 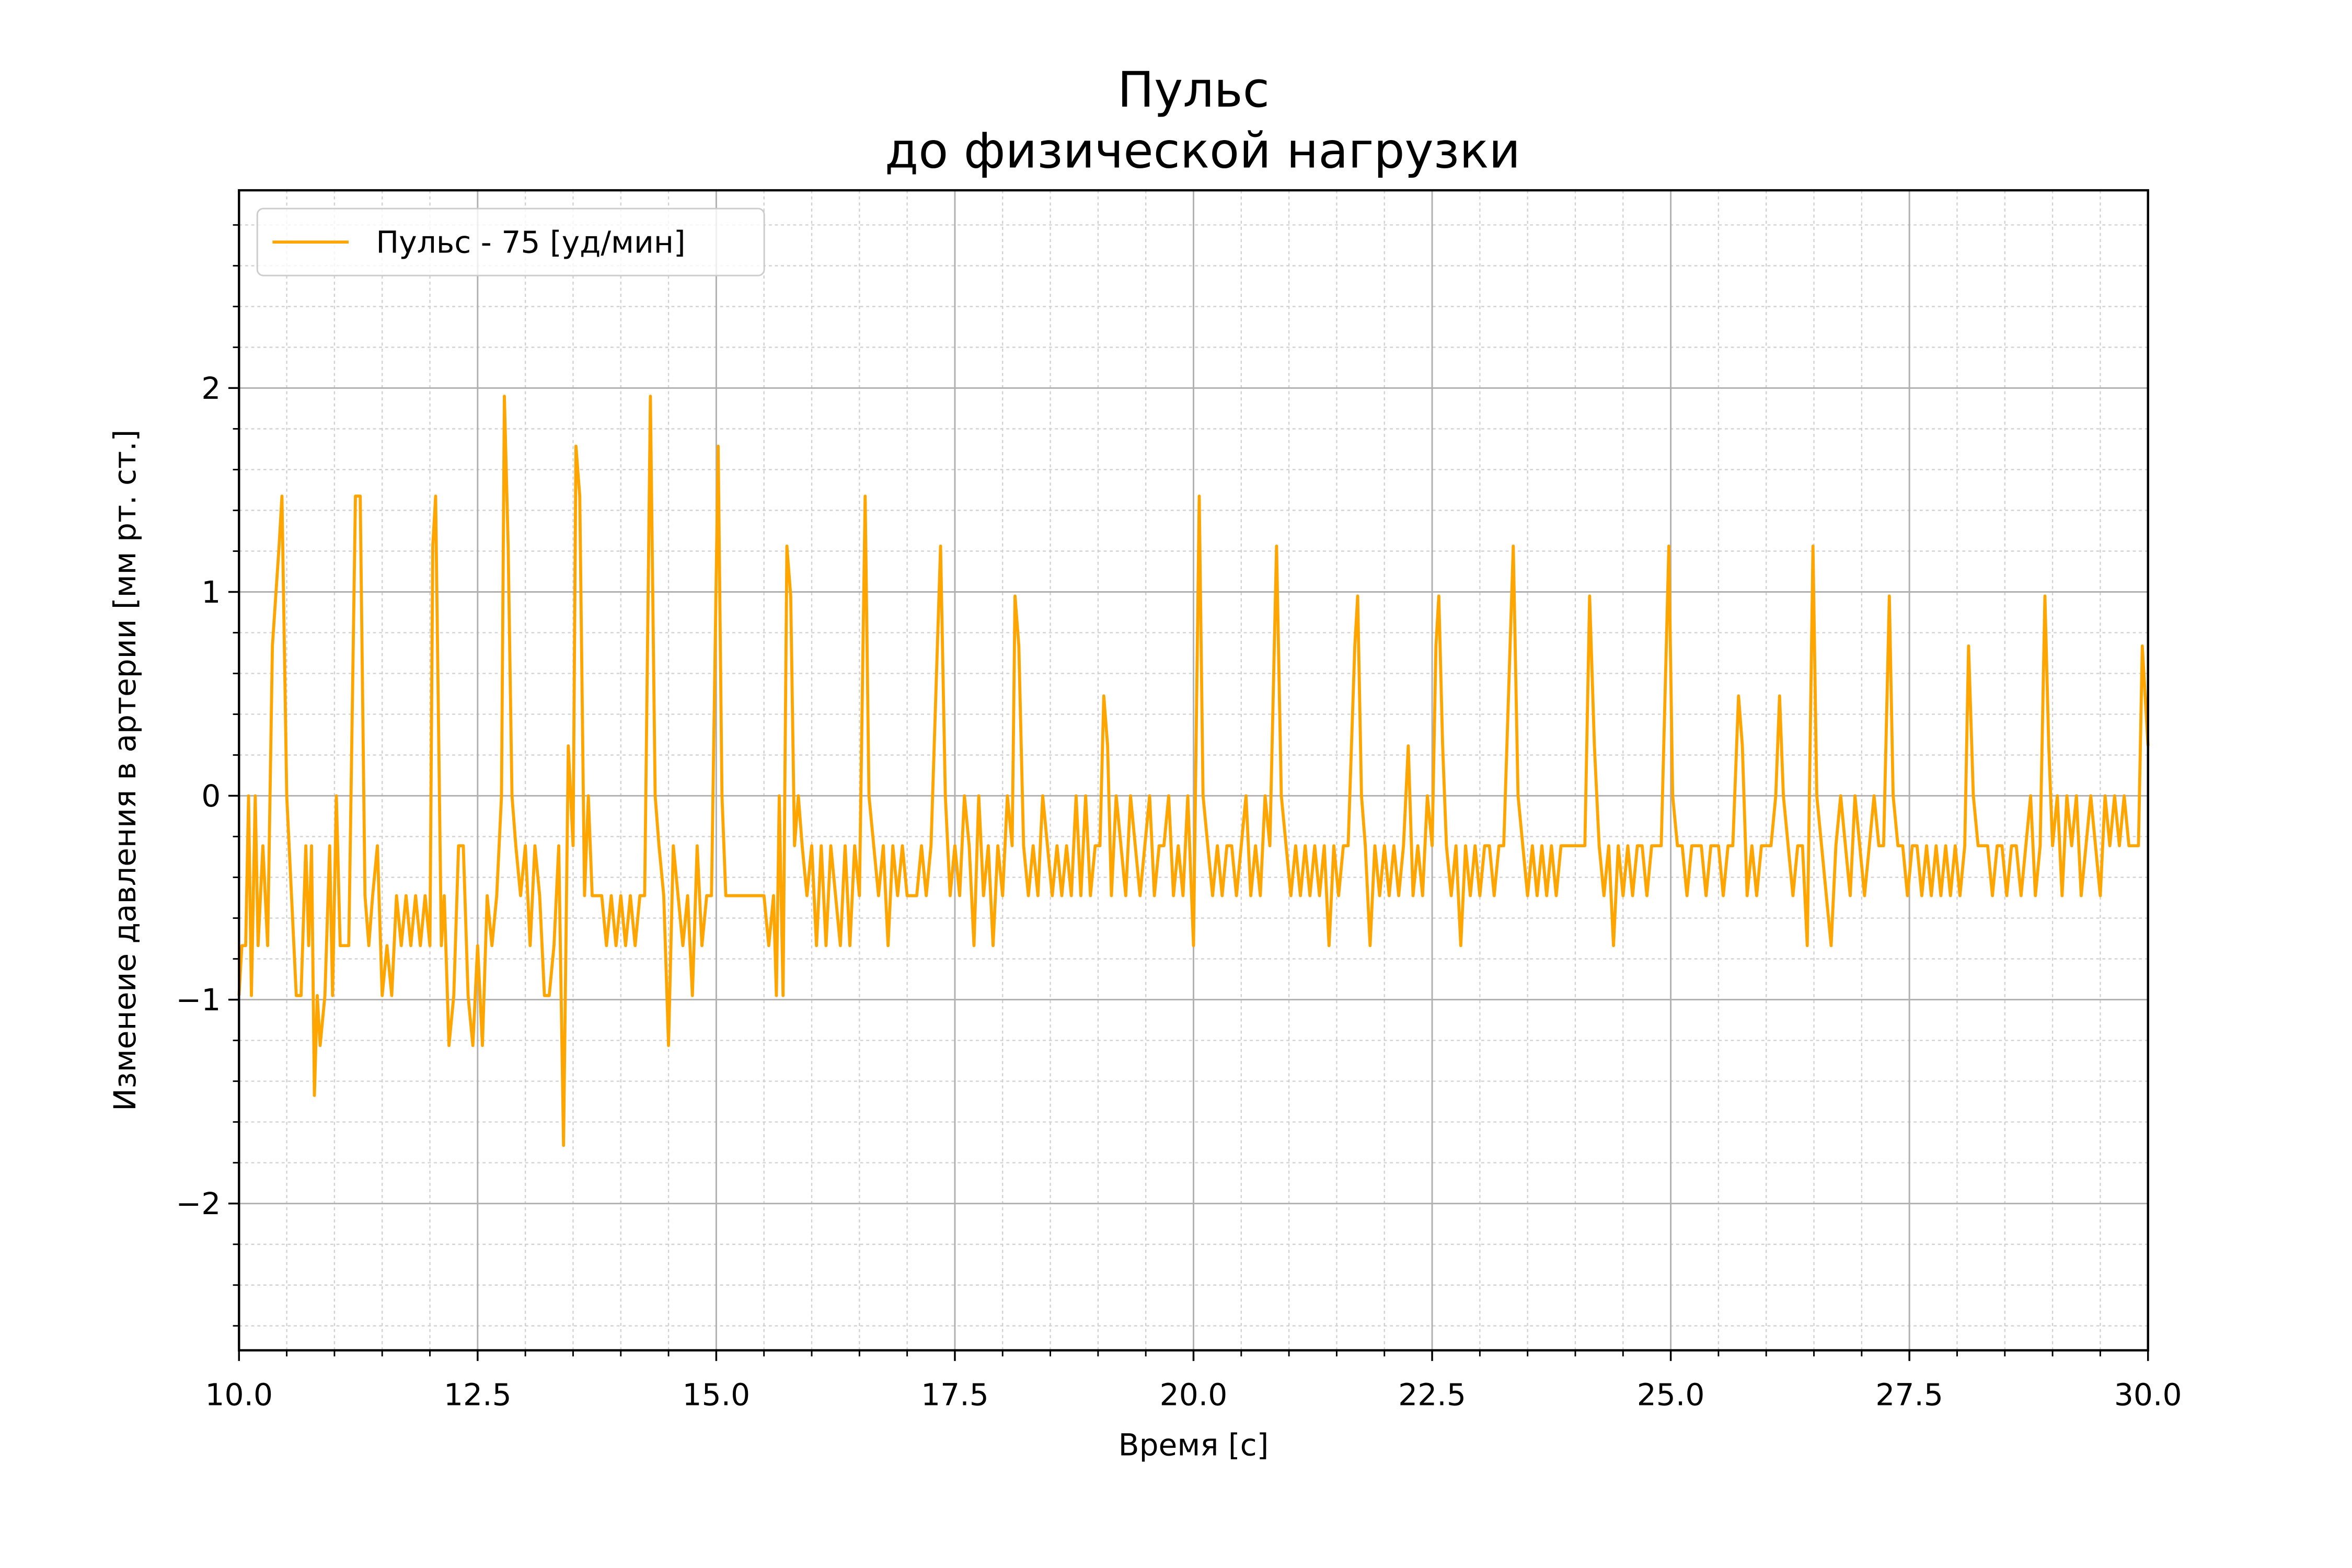 What do you see at coordinates (198, 1000) in the screenshot?
I see `y-tick-label: −1` at bounding box center [198, 1000].